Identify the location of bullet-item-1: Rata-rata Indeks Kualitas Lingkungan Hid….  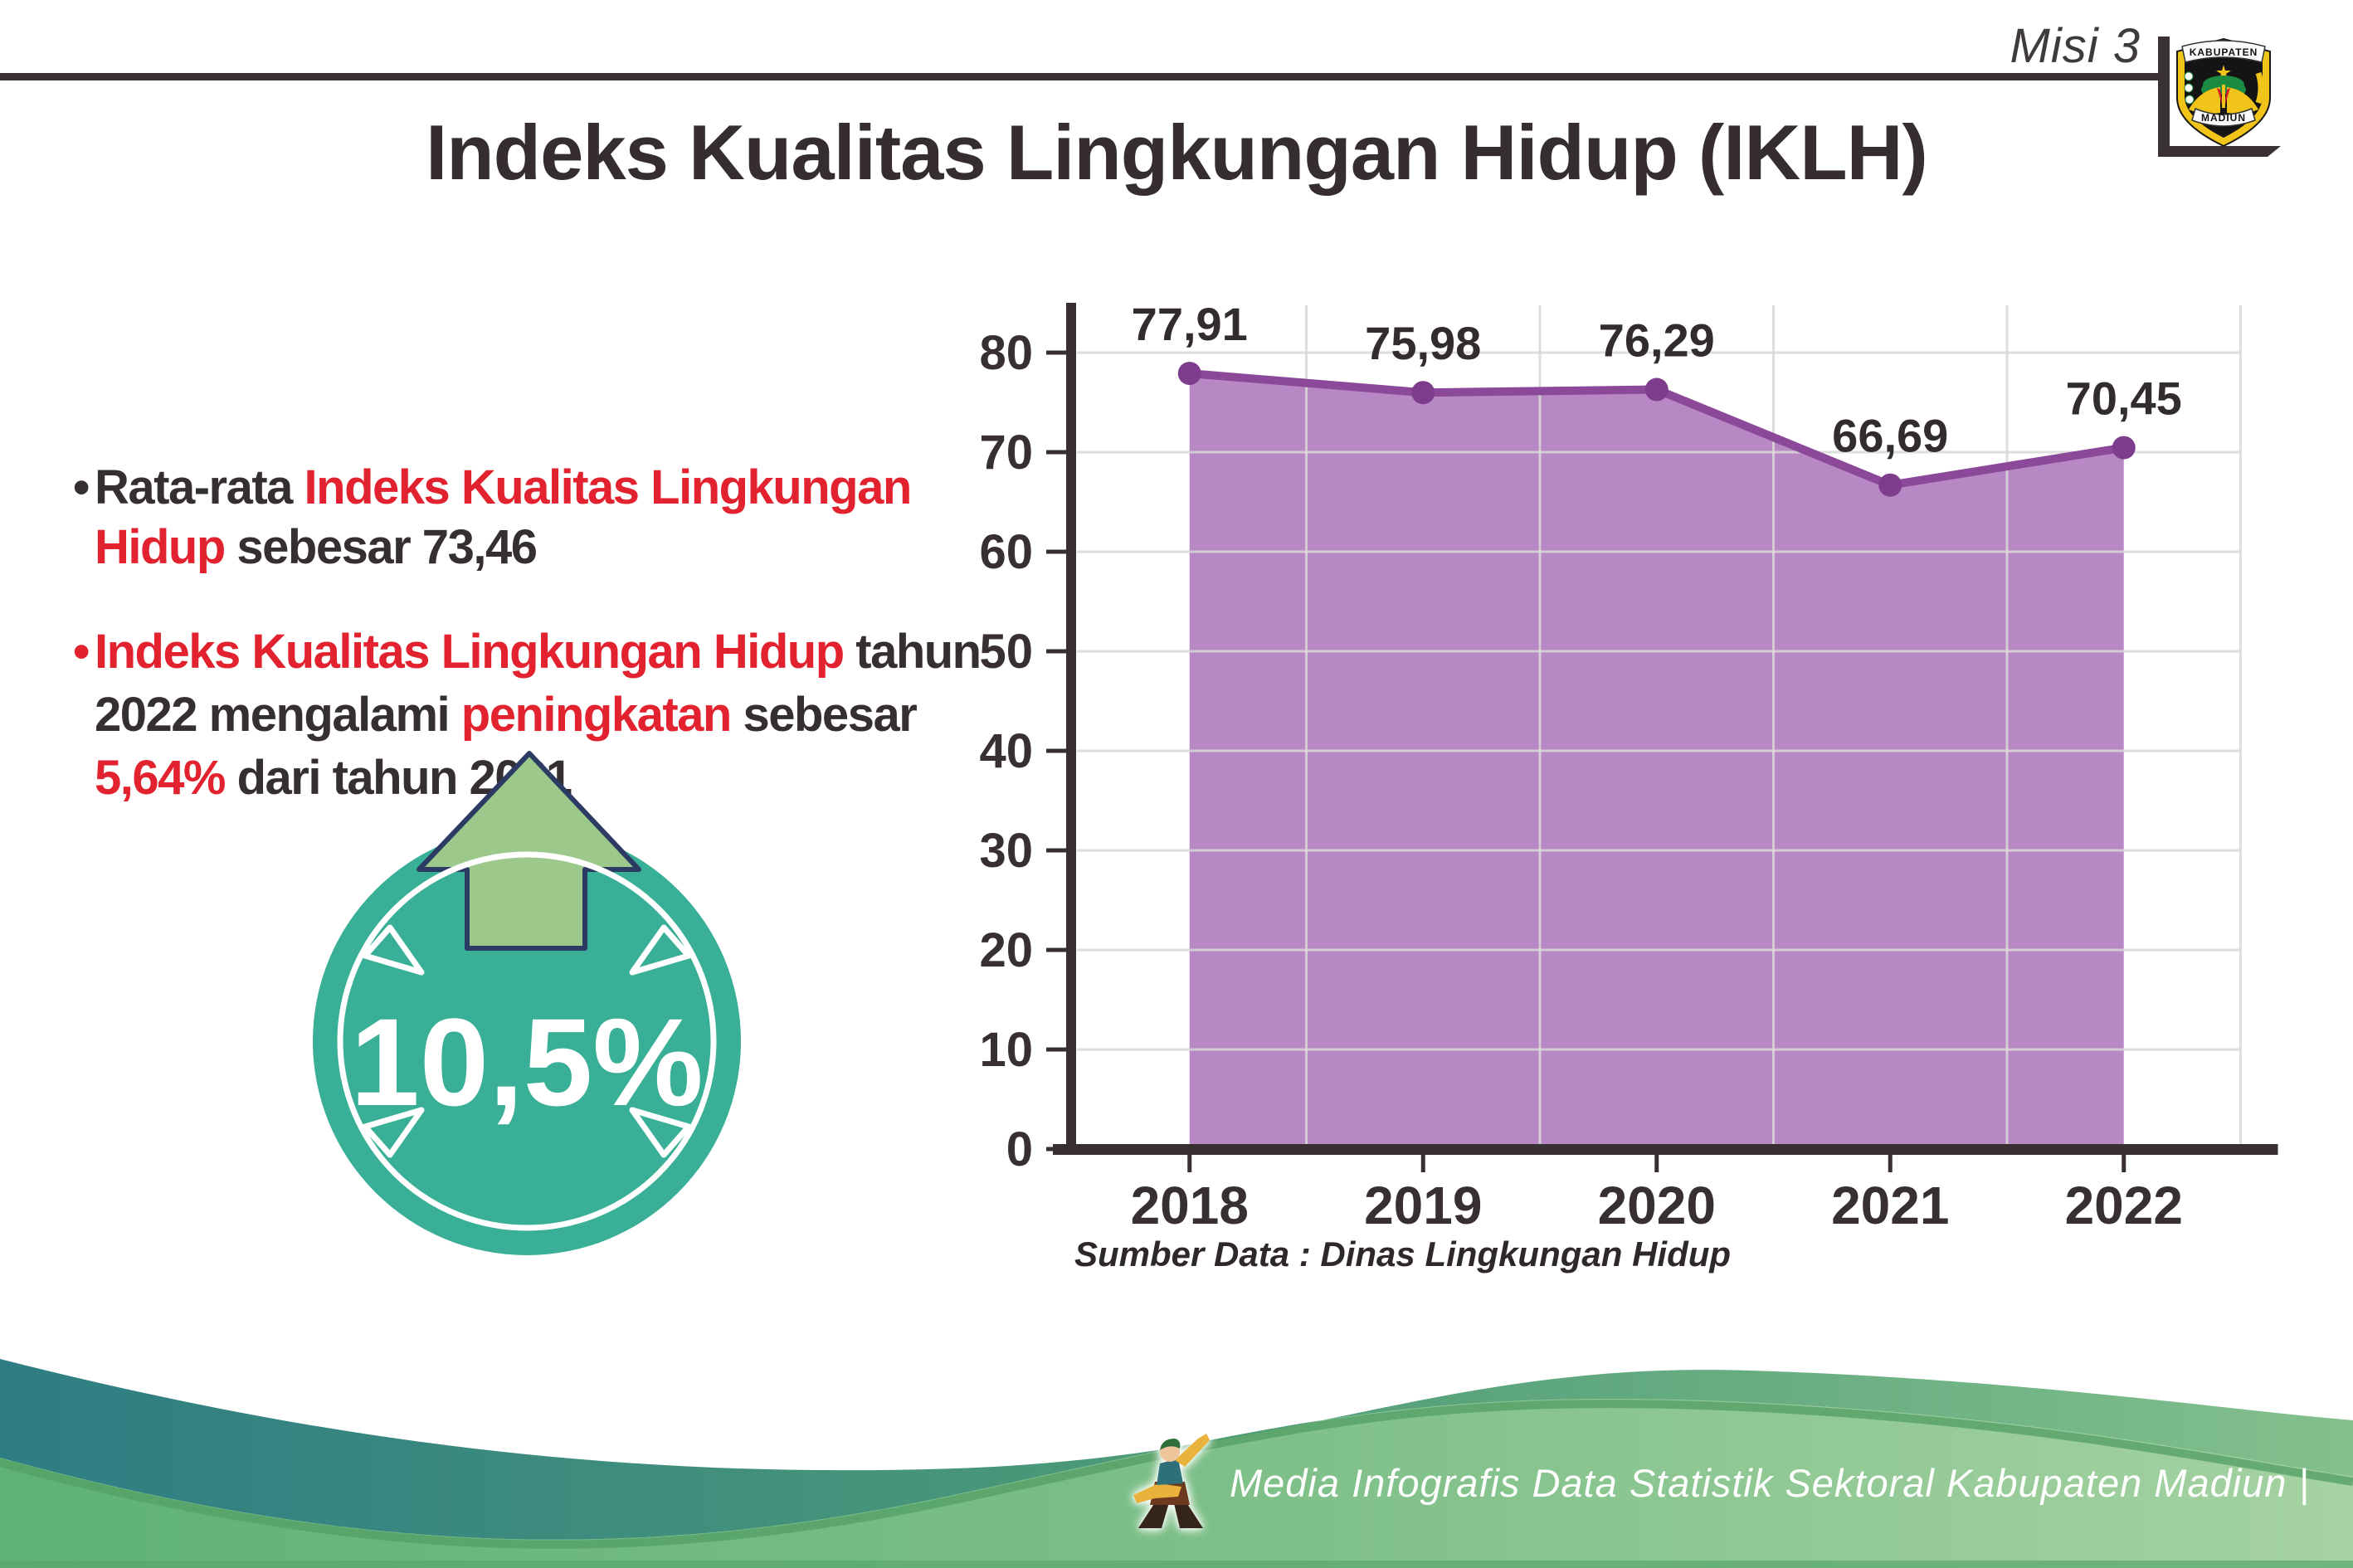
(546, 517).